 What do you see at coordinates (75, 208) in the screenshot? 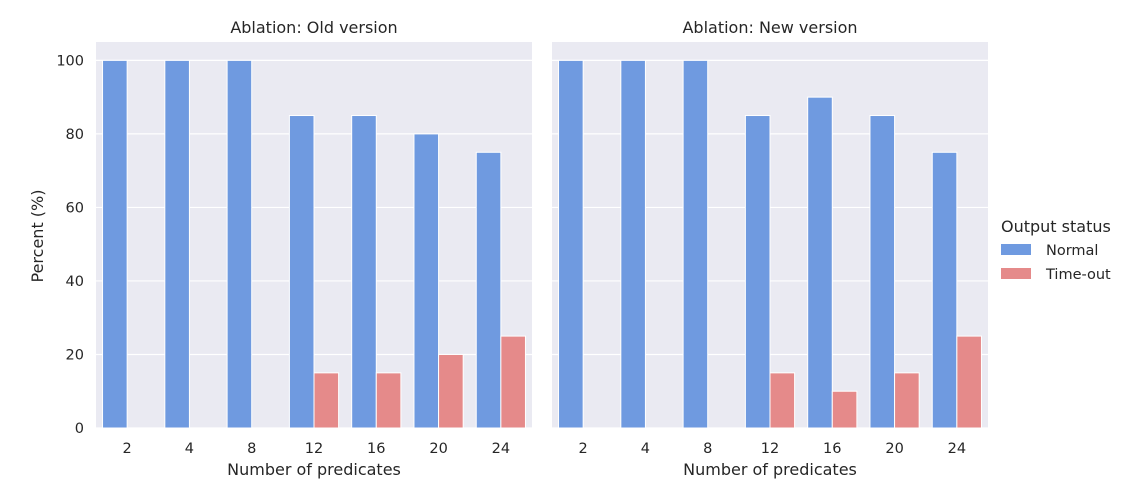
I see `y-tick-label: 60` at bounding box center [75, 208].